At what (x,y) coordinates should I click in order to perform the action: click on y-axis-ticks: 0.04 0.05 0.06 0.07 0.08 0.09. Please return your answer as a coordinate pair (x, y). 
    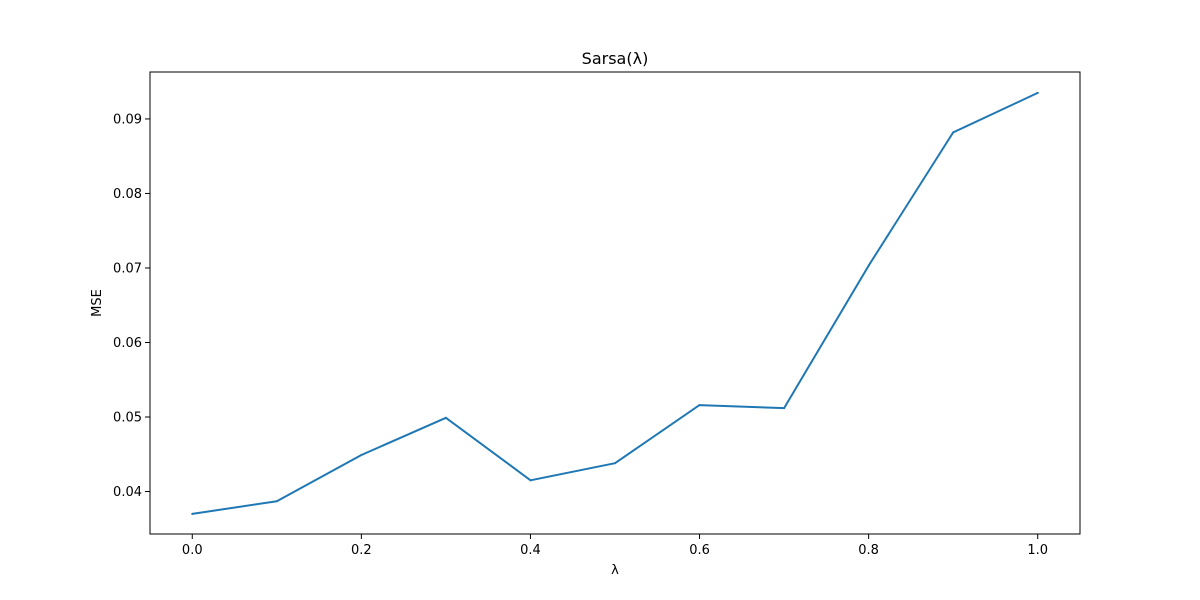
    Looking at the image, I should click on (131, 306).